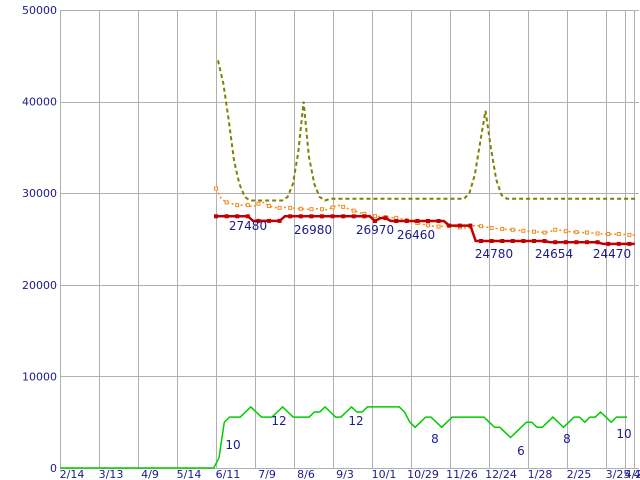 Image resolution: width=640 pixels, height=480 pixels. Describe the element at coordinates (248, 226) in the screenshot. I see `data-value-label: 27480` at that location.